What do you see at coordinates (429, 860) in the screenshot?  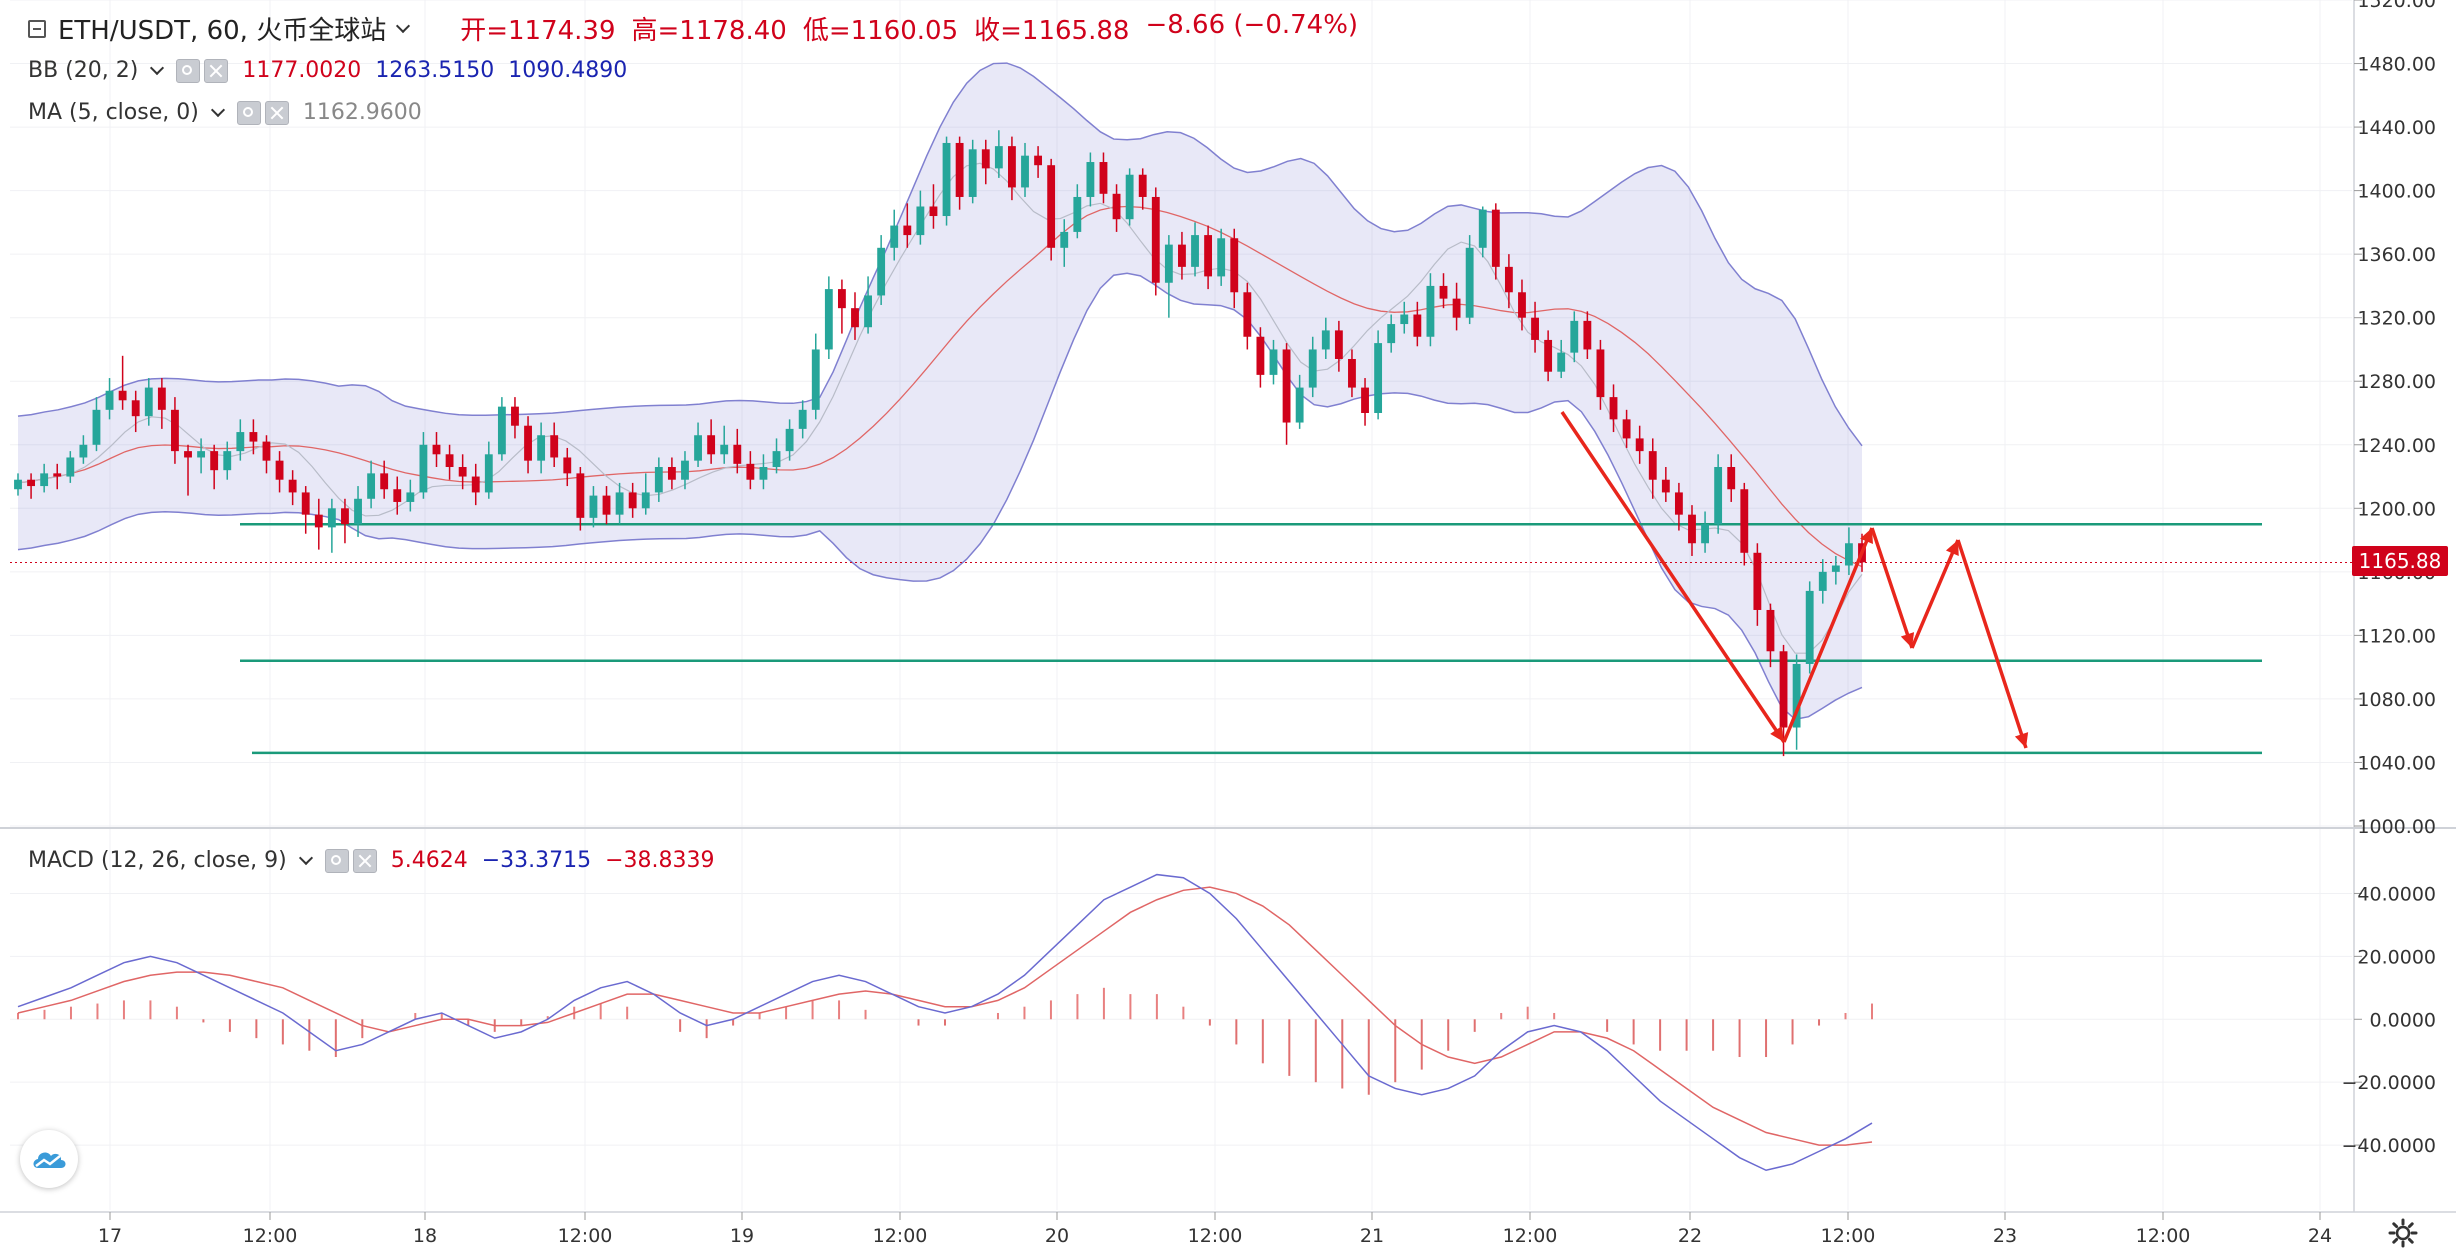 I see `macd-value: 5.4624` at bounding box center [429, 860].